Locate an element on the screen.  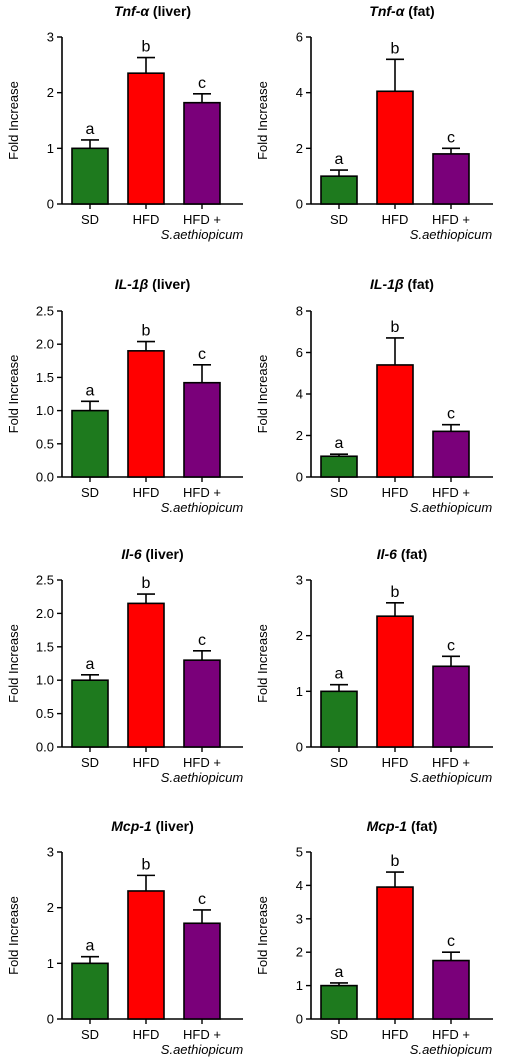
y-tick-label: 8 is located at coordinates (299, 311).